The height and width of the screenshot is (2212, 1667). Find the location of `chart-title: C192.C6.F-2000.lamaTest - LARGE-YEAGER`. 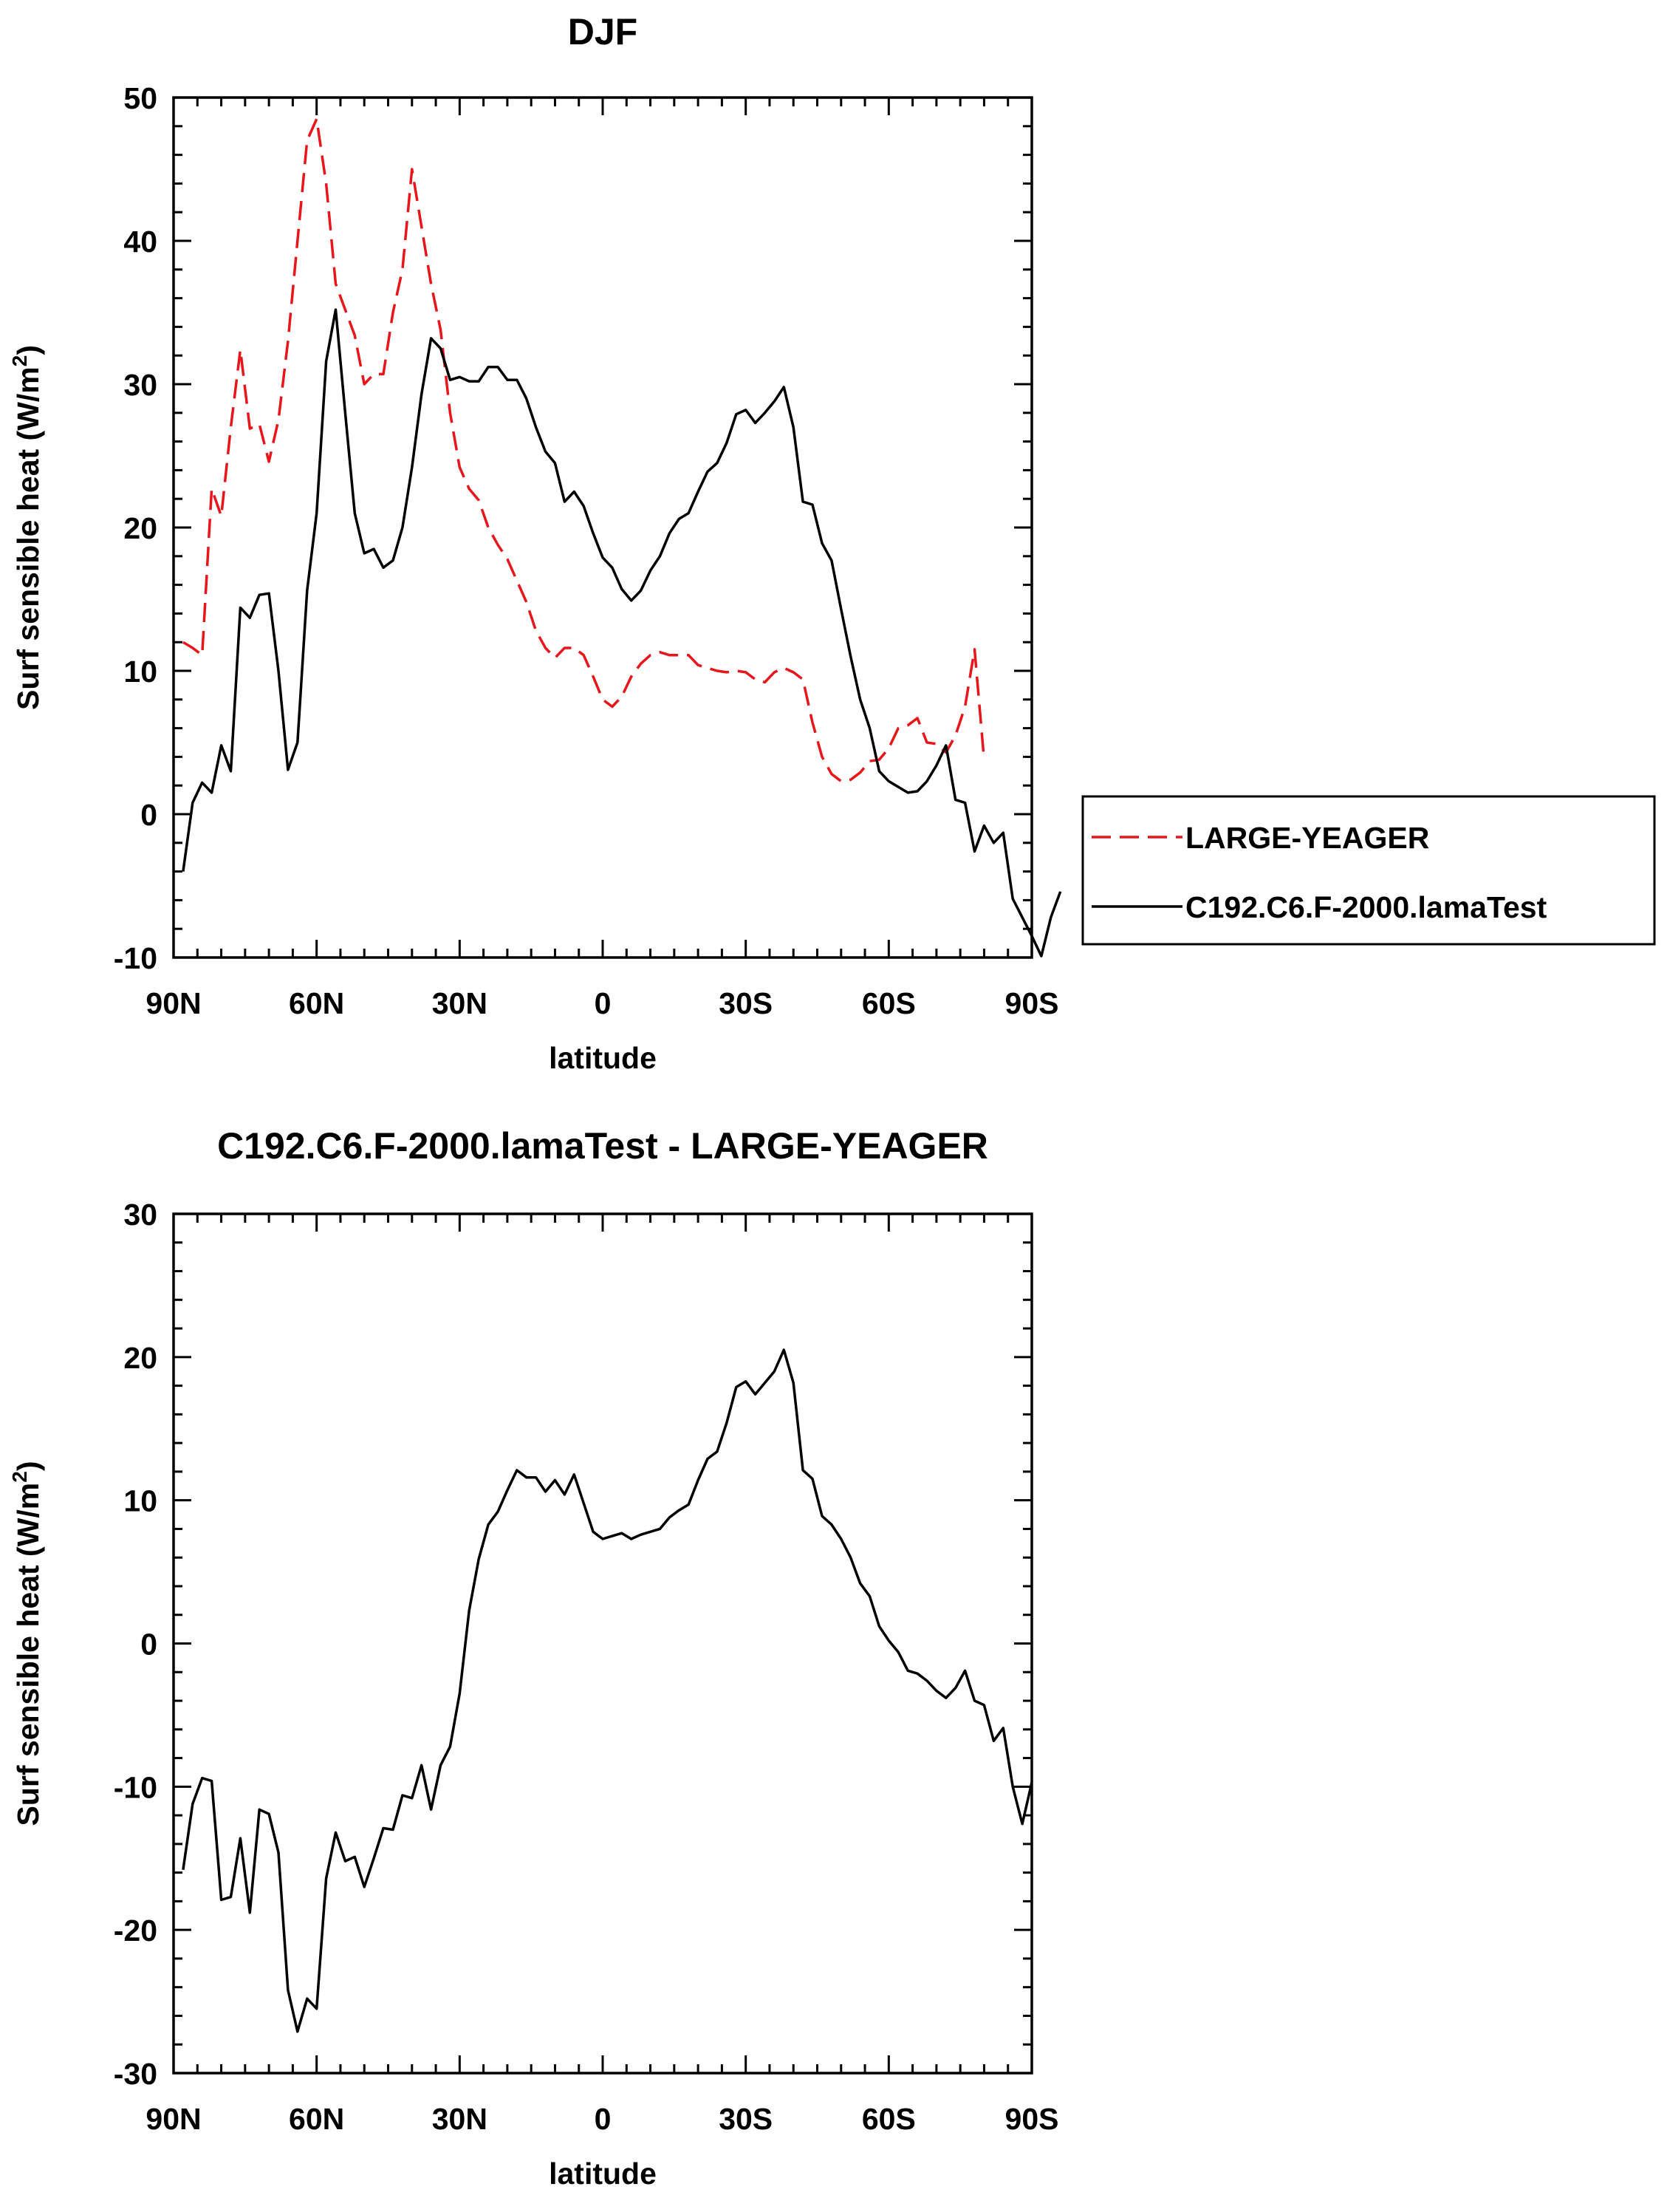

chart-title: C192.C6.F-2000.lamaTest - LARGE-YEAGER is located at coordinates (602, 1146).